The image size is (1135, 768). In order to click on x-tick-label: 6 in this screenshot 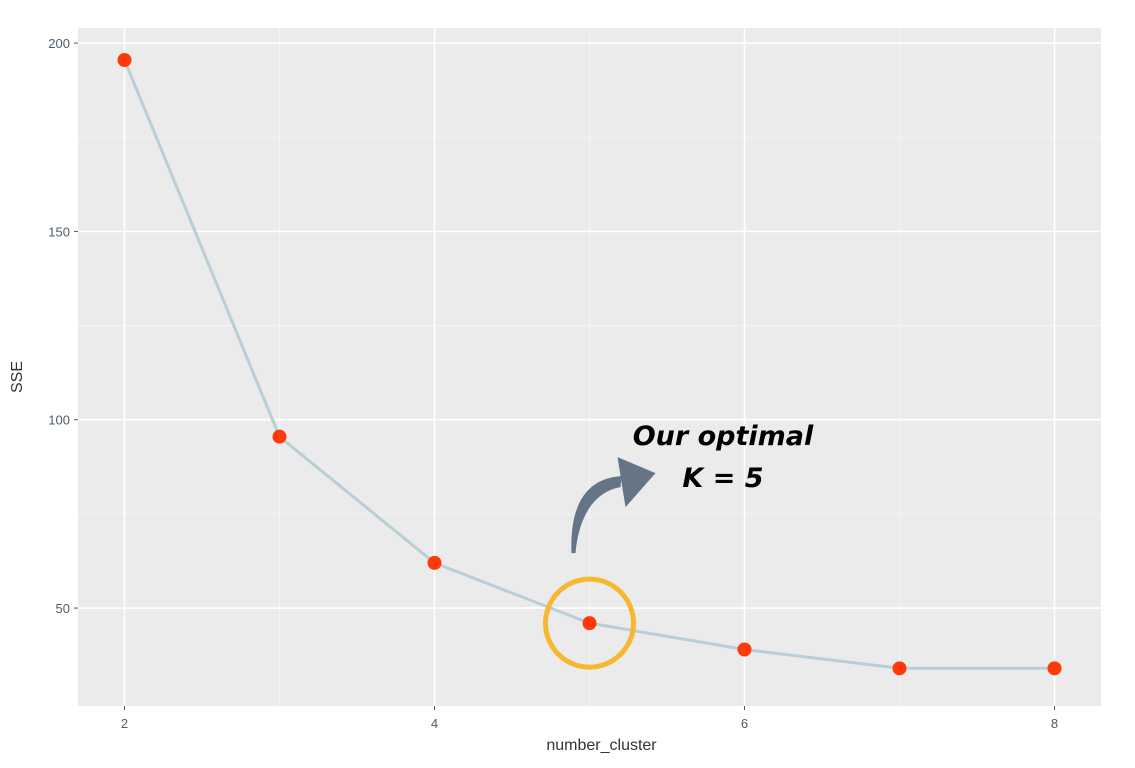, I will do `click(744, 723)`.